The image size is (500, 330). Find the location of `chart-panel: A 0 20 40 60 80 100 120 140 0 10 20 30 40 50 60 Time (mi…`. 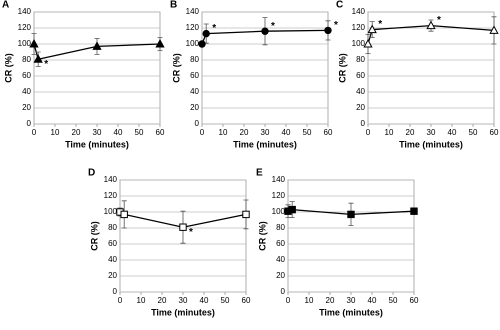

chart-panel: A 0 20 40 60 80 100 120 140 0 10 20 30 40 50 60 Time (mi… is located at coordinates (83, 74).